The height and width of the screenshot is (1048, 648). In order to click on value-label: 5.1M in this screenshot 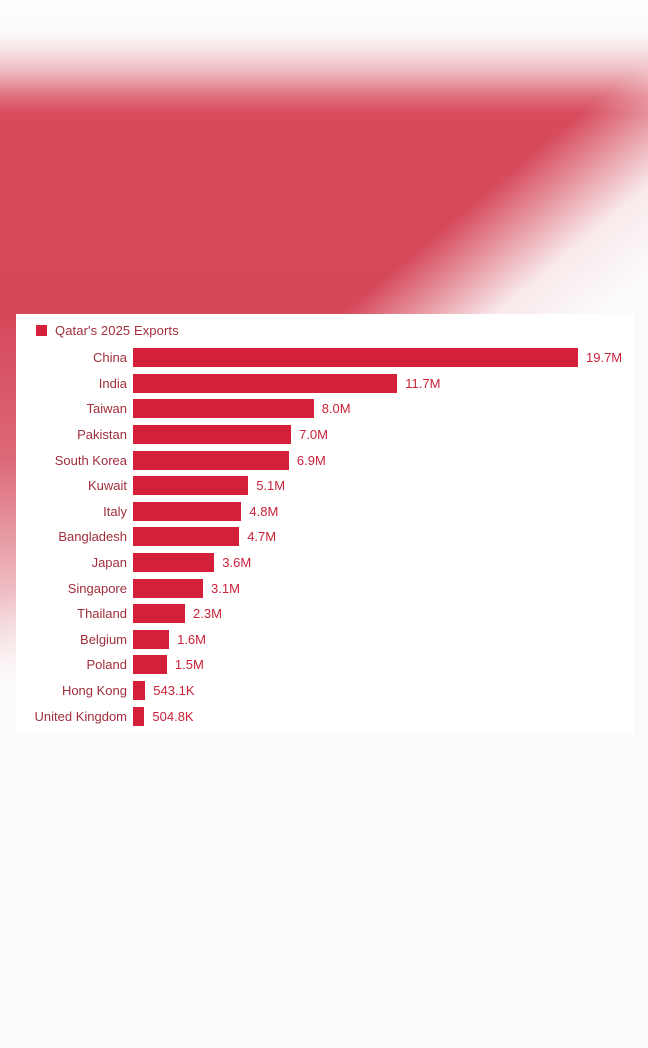, I will do `click(271, 486)`.